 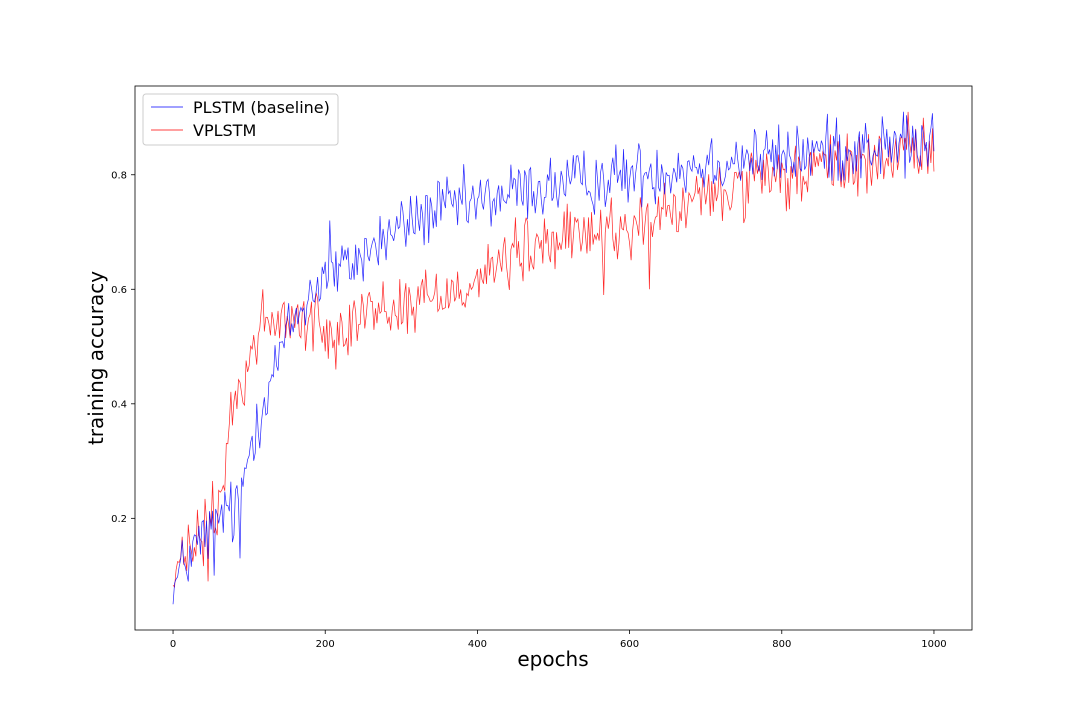 I want to click on x-tick-label: 0, so click(x=173, y=644).